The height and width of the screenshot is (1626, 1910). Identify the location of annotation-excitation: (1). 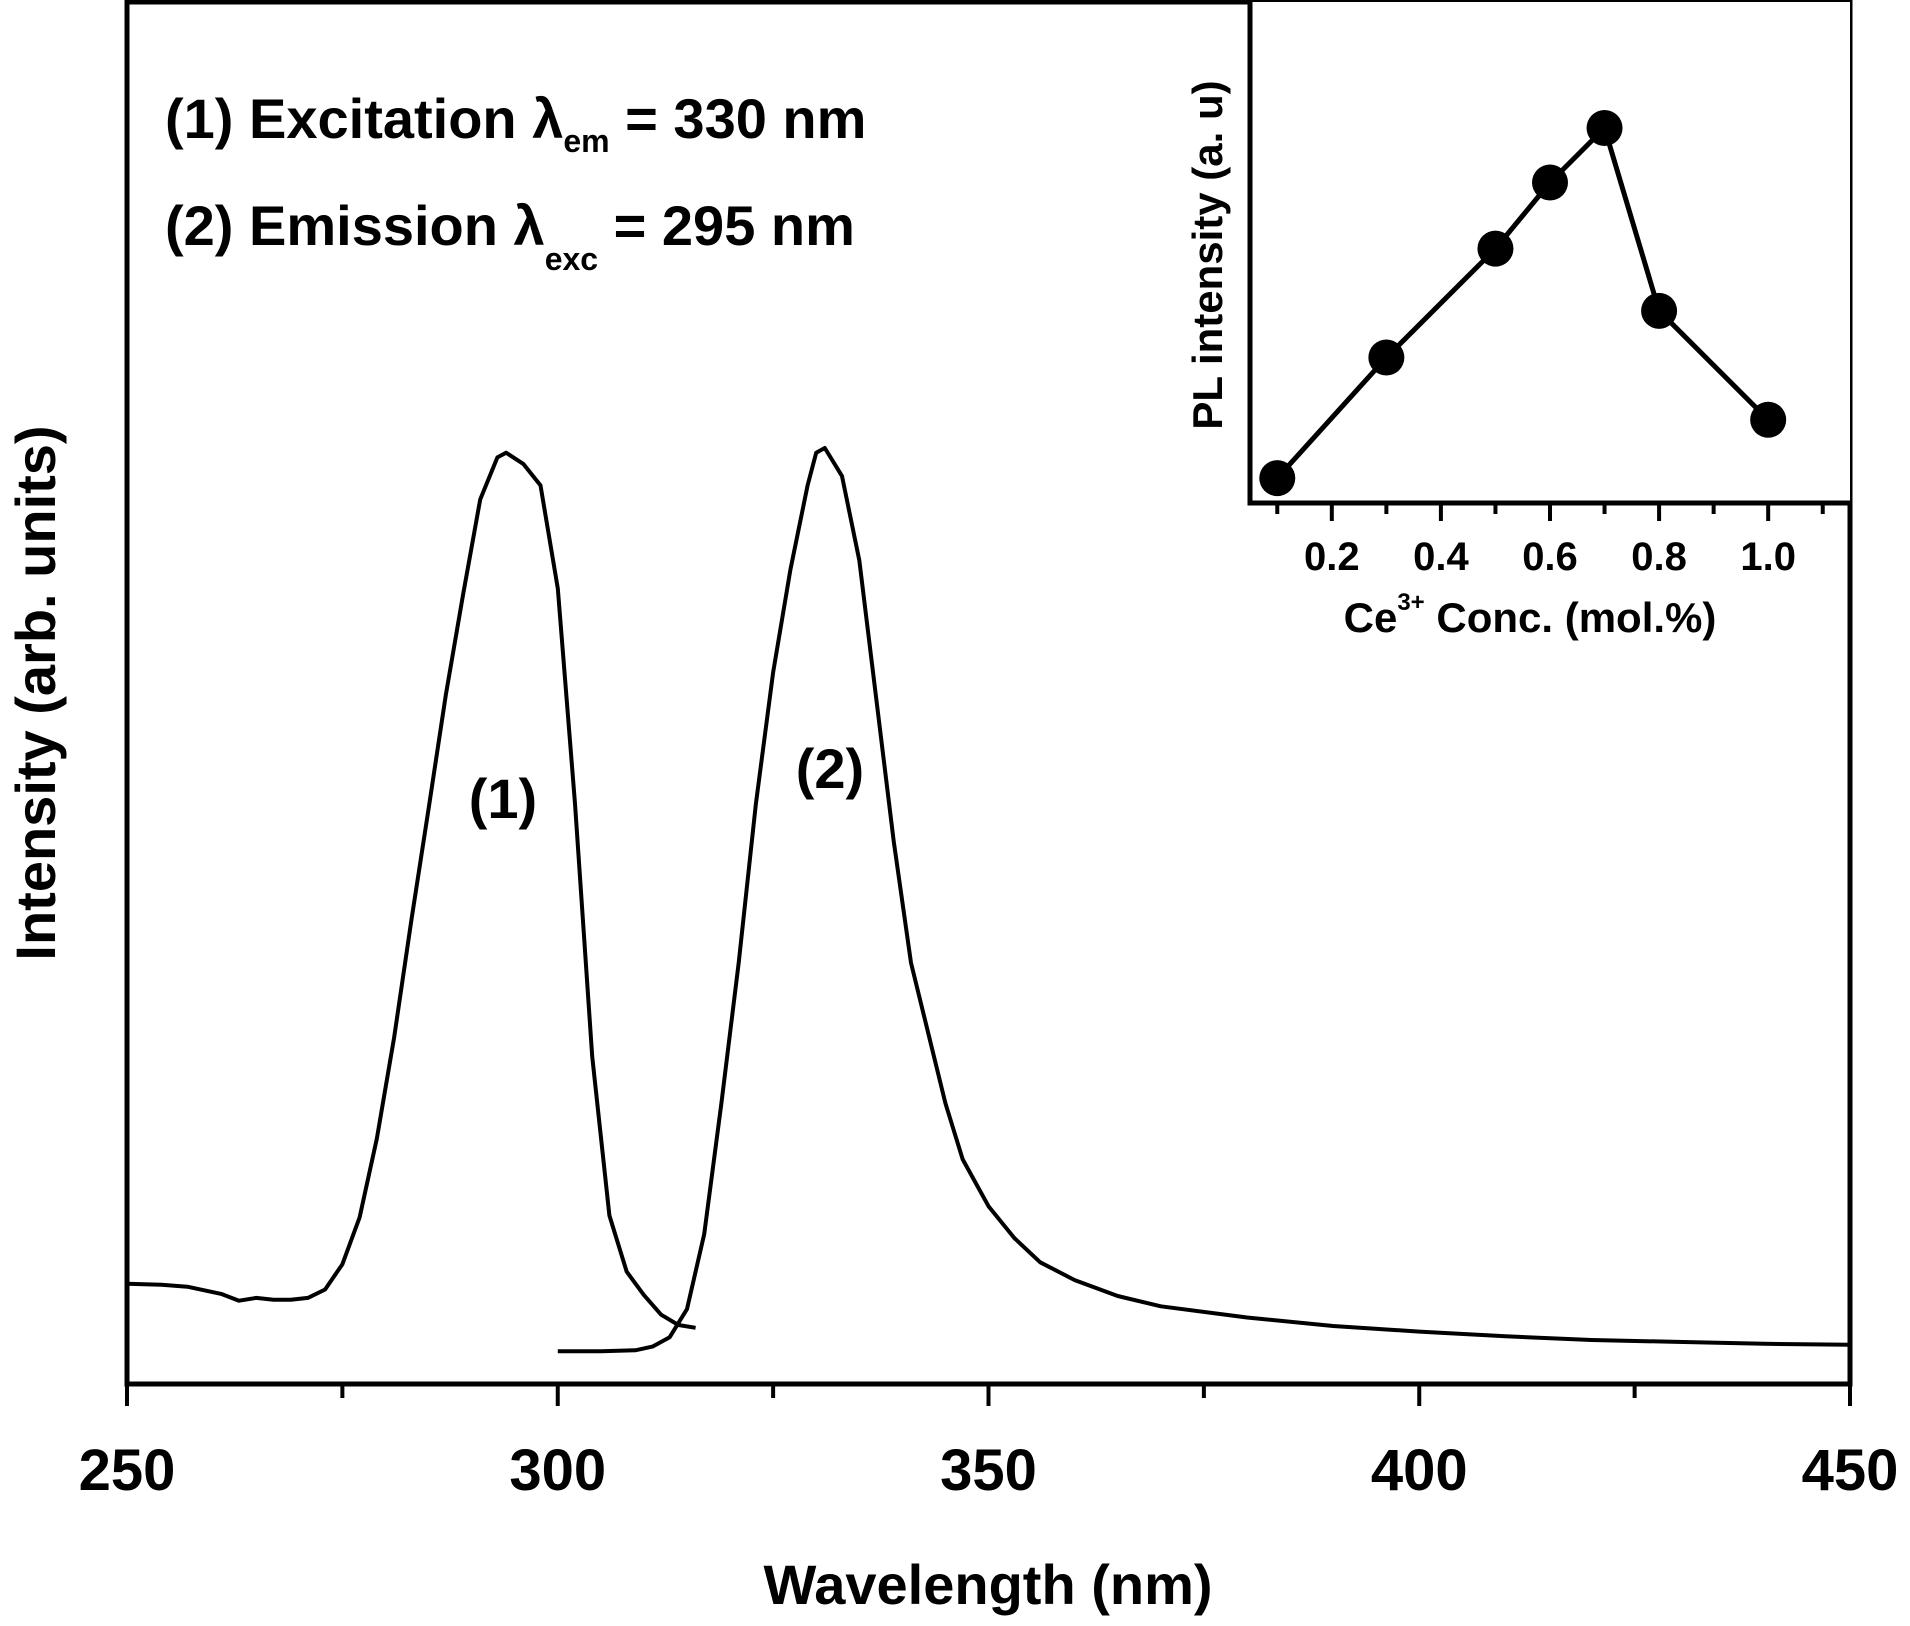
(503, 798).